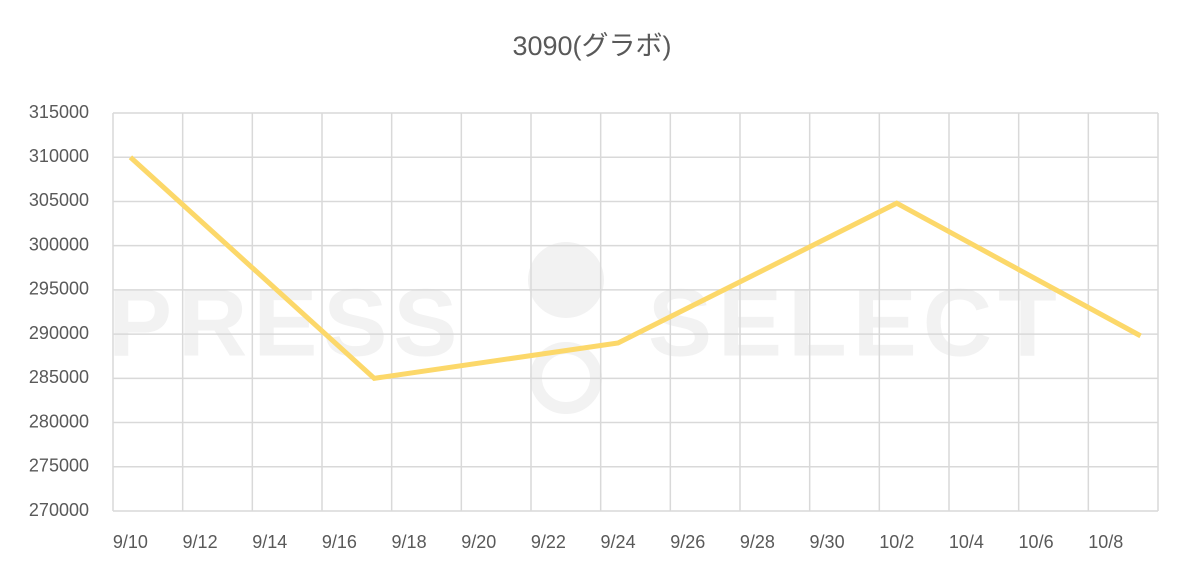  What do you see at coordinates (827, 542) in the screenshot?
I see `x-tick-label: 9/30` at bounding box center [827, 542].